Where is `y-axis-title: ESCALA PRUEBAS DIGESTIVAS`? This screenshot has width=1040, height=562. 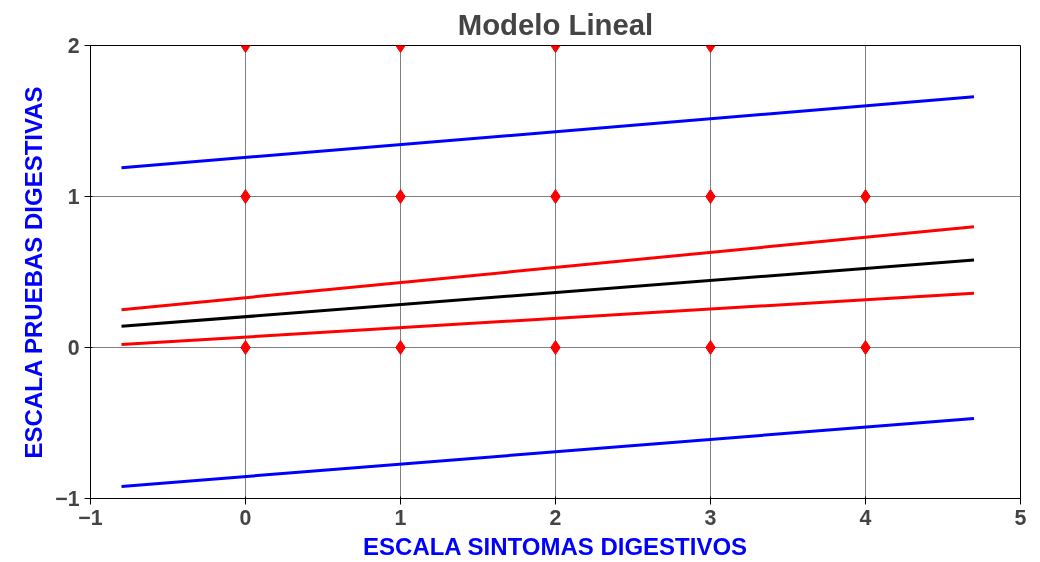 y-axis-title: ESCALA PRUEBAS DIGESTIVAS is located at coordinates (34, 272).